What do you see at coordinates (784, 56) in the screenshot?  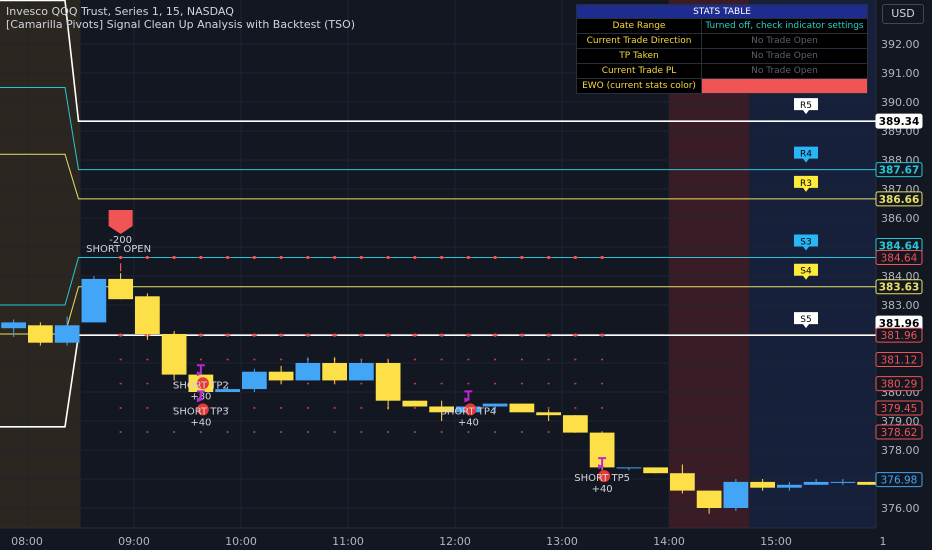 I see `stats-value: No Trade Open` at bounding box center [784, 56].